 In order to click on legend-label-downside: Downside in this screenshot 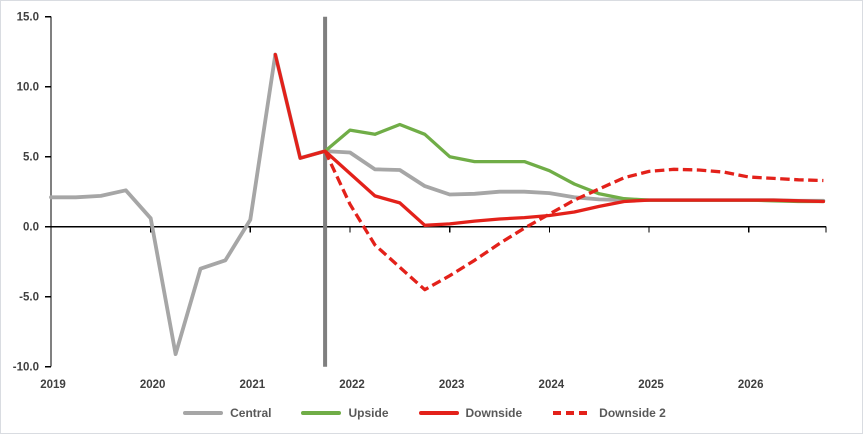, I will do `click(494, 413)`.